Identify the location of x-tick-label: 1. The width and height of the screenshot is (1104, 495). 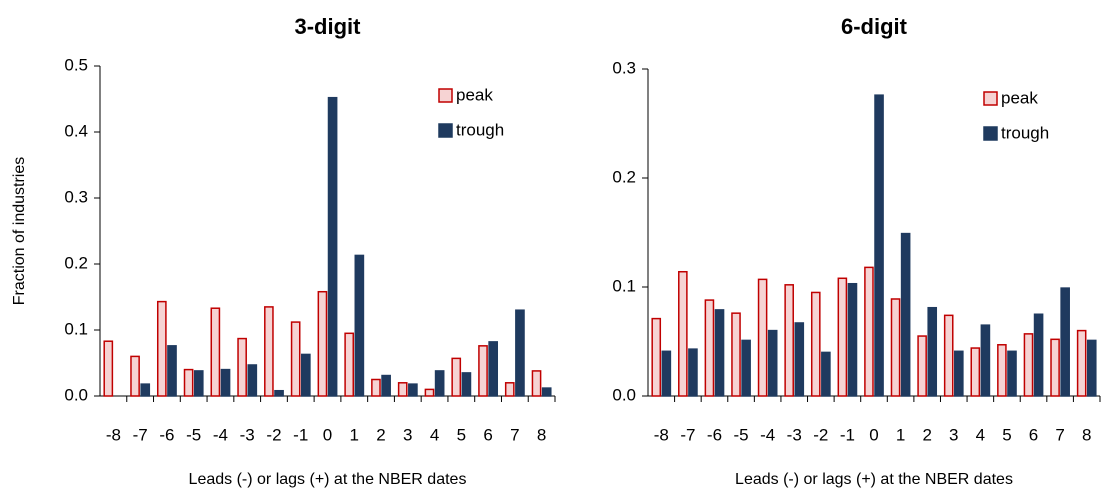
(900, 434).